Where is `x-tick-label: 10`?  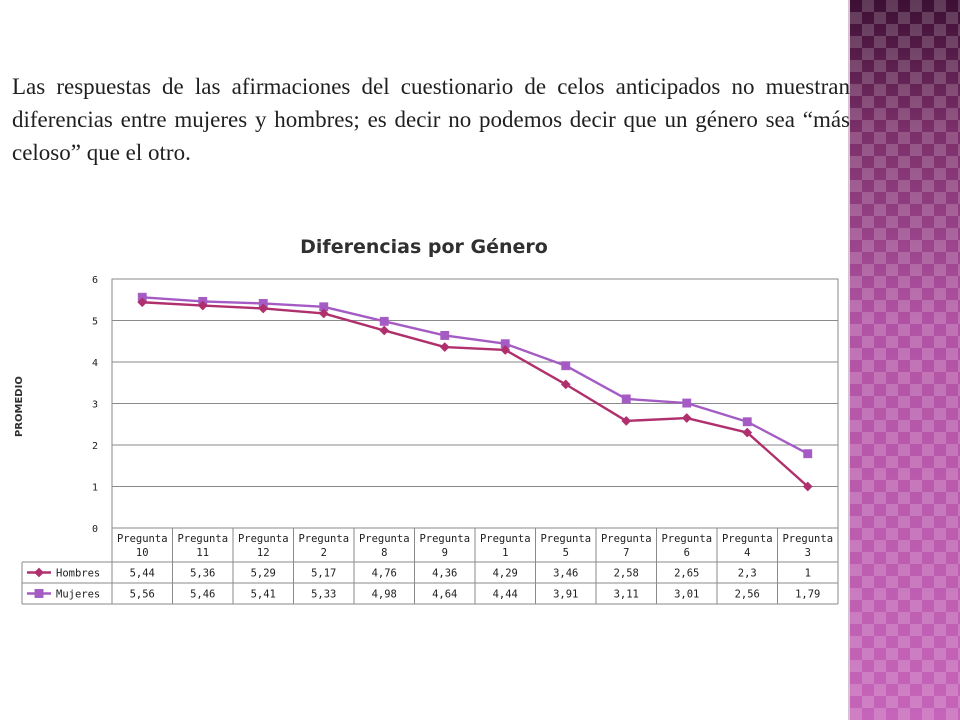
x-tick-label: 10 is located at coordinates (142, 553).